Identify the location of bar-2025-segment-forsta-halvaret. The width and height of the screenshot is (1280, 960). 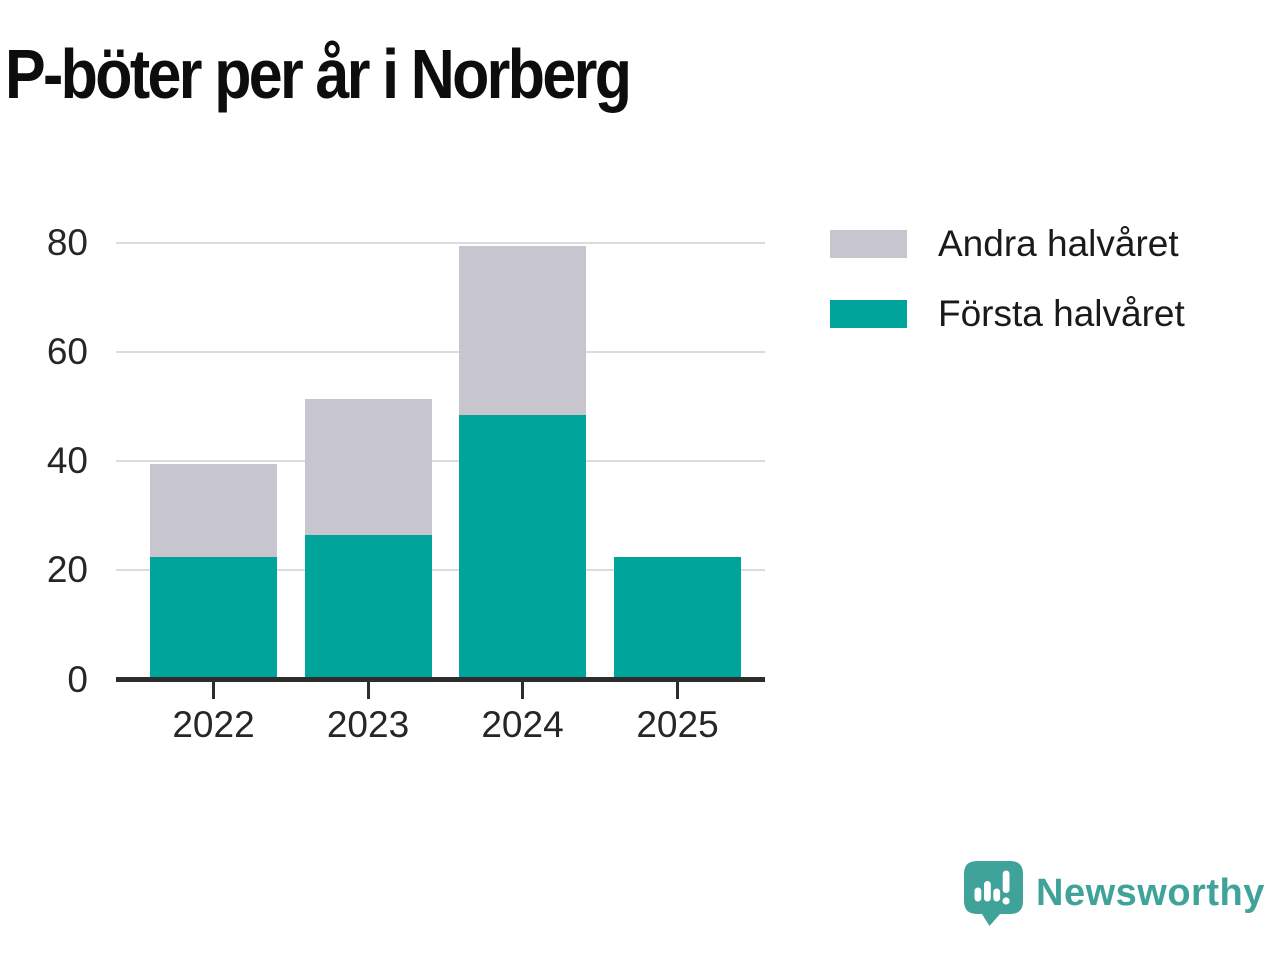
(677, 616).